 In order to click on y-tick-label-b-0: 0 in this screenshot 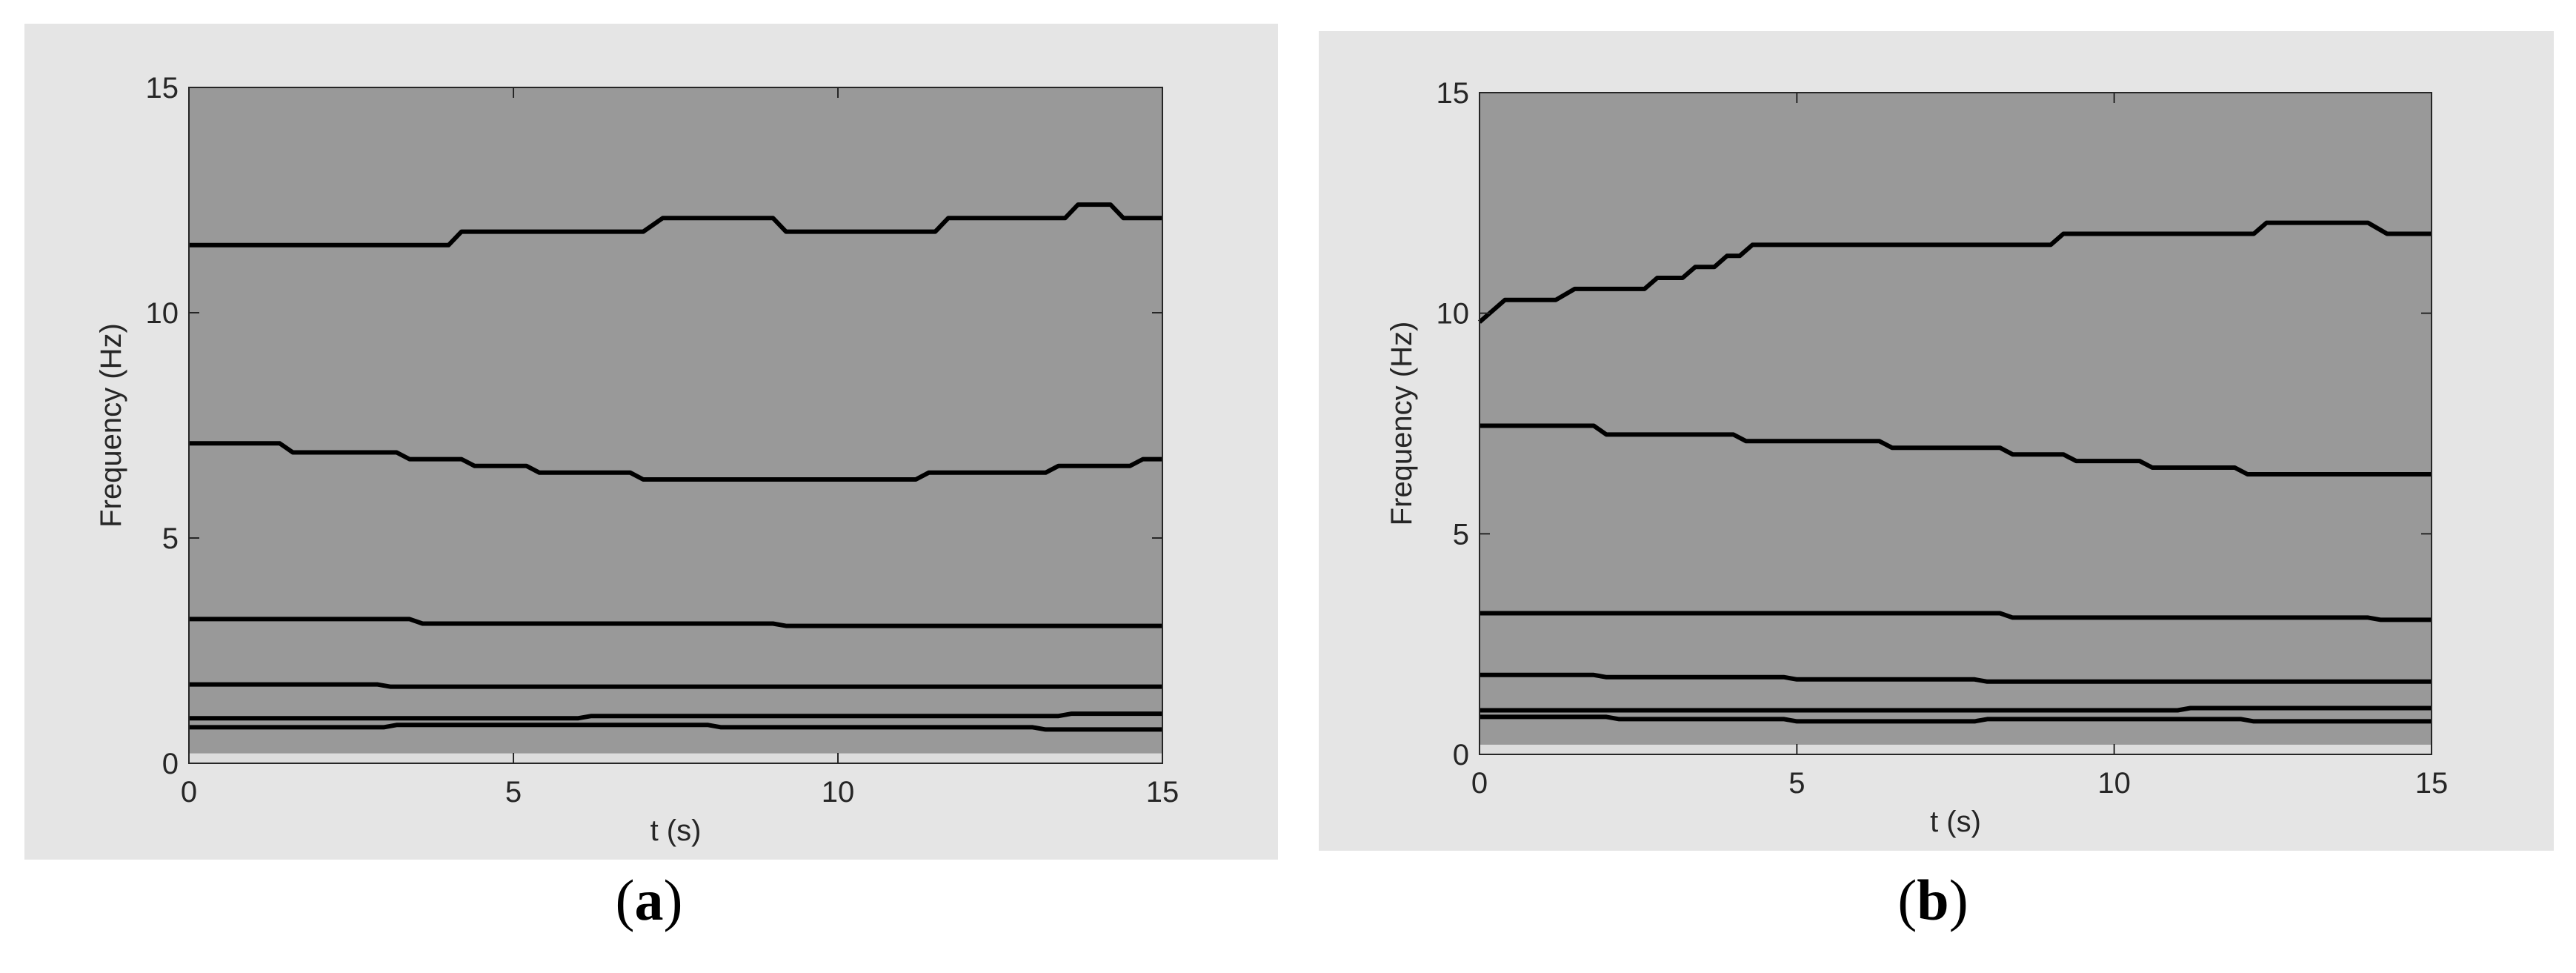, I will do `click(1461, 755)`.